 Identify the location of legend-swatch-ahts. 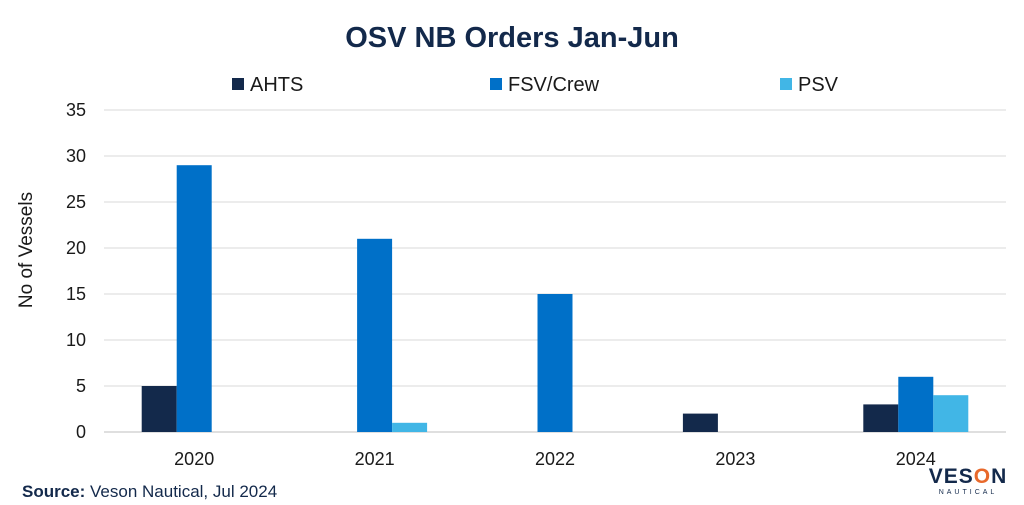
(238, 84).